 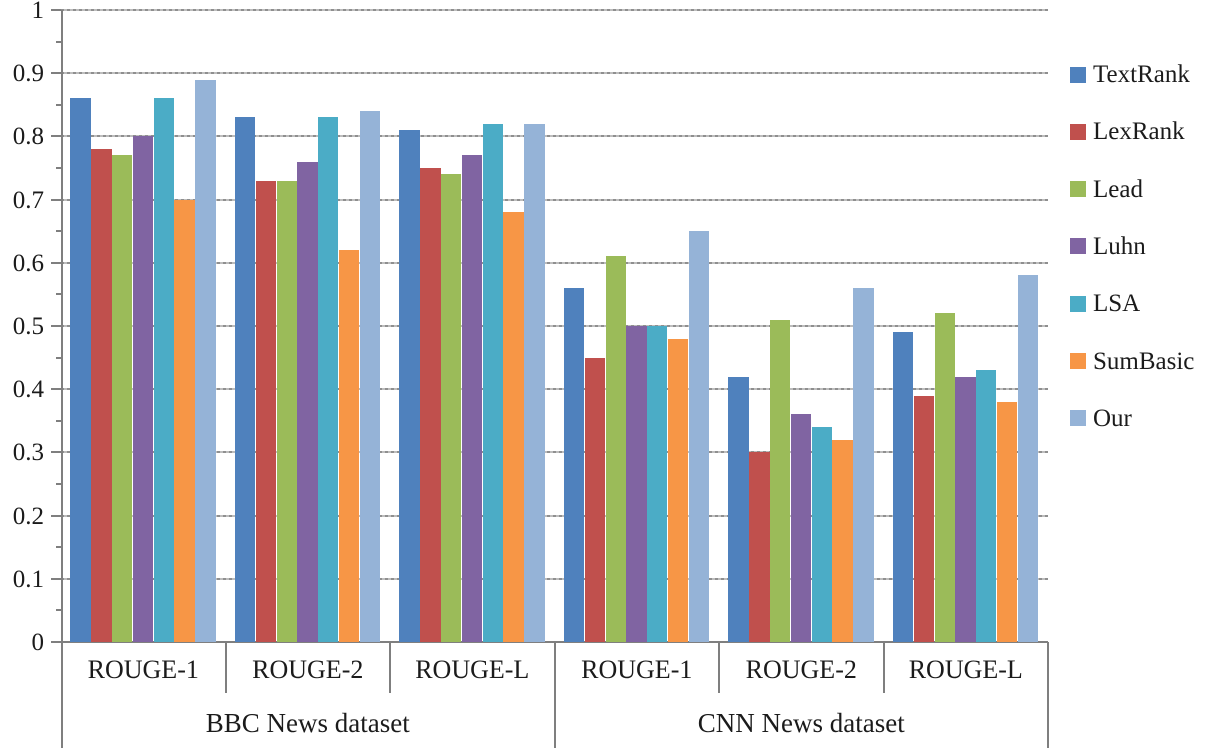 What do you see at coordinates (842, 540) in the screenshot?
I see `bar-sumbasic-rouge-2-cnn` at bounding box center [842, 540].